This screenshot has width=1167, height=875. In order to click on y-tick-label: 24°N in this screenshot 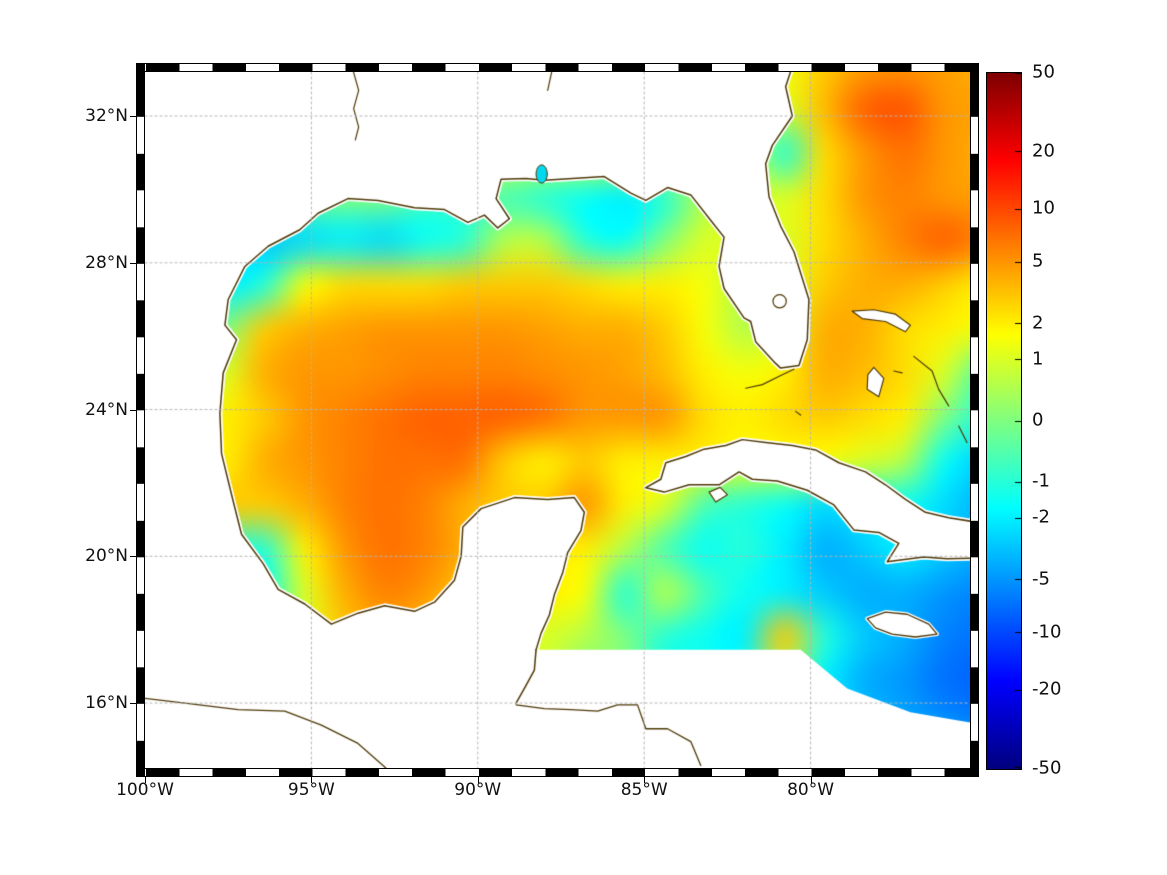, I will do `click(106, 409)`.